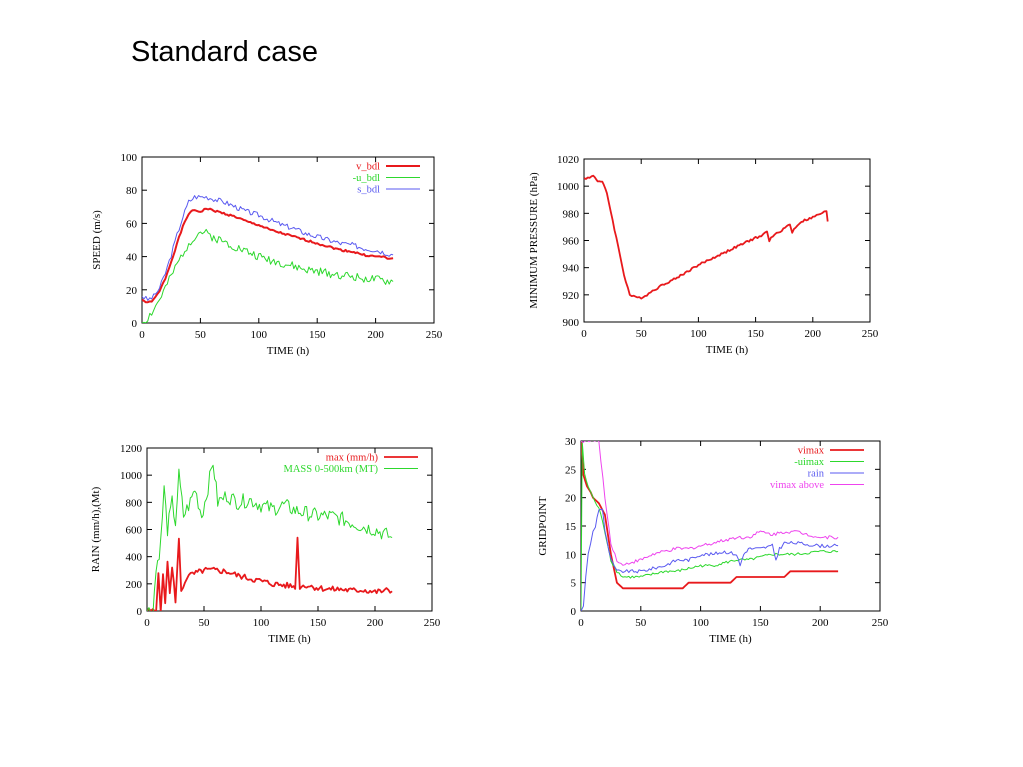 The height and width of the screenshot is (767, 1023). What do you see at coordinates (268, 275) in the screenshot?
I see `series-line--u-bdl` at bounding box center [268, 275].